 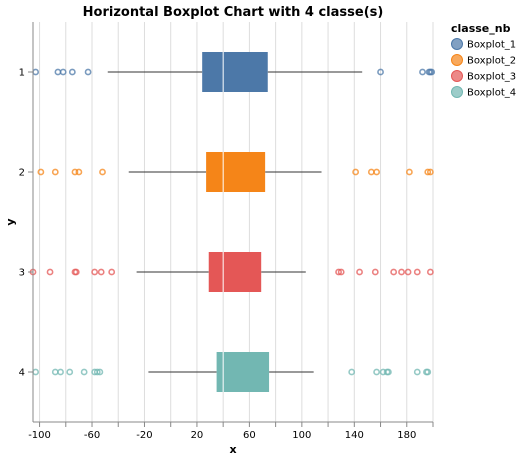 I want to click on x-tick-label: 60, so click(x=249, y=435).